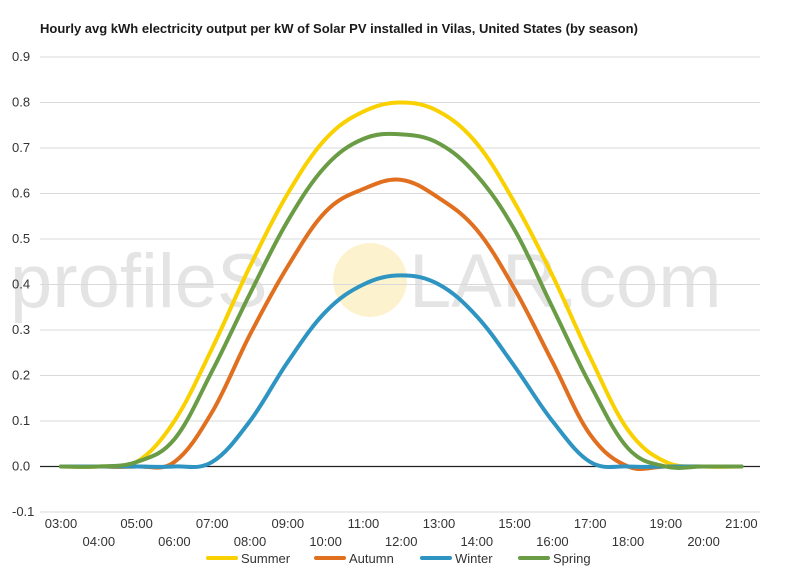  I want to click on y-tick-label: 0.3, so click(21, 329).